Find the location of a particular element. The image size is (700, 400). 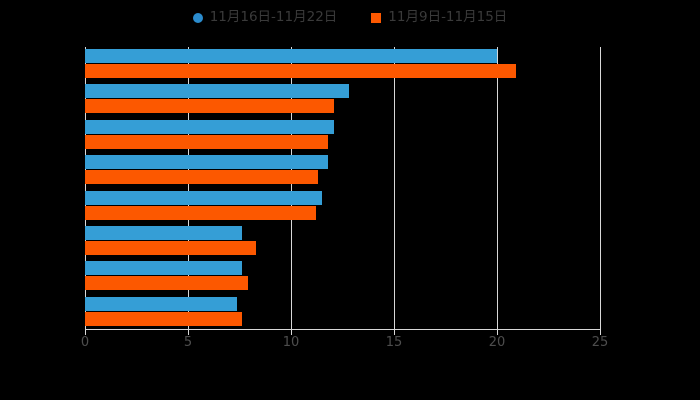

y-axis-label-wrap: 法国 is located at coordinates (342, 99).